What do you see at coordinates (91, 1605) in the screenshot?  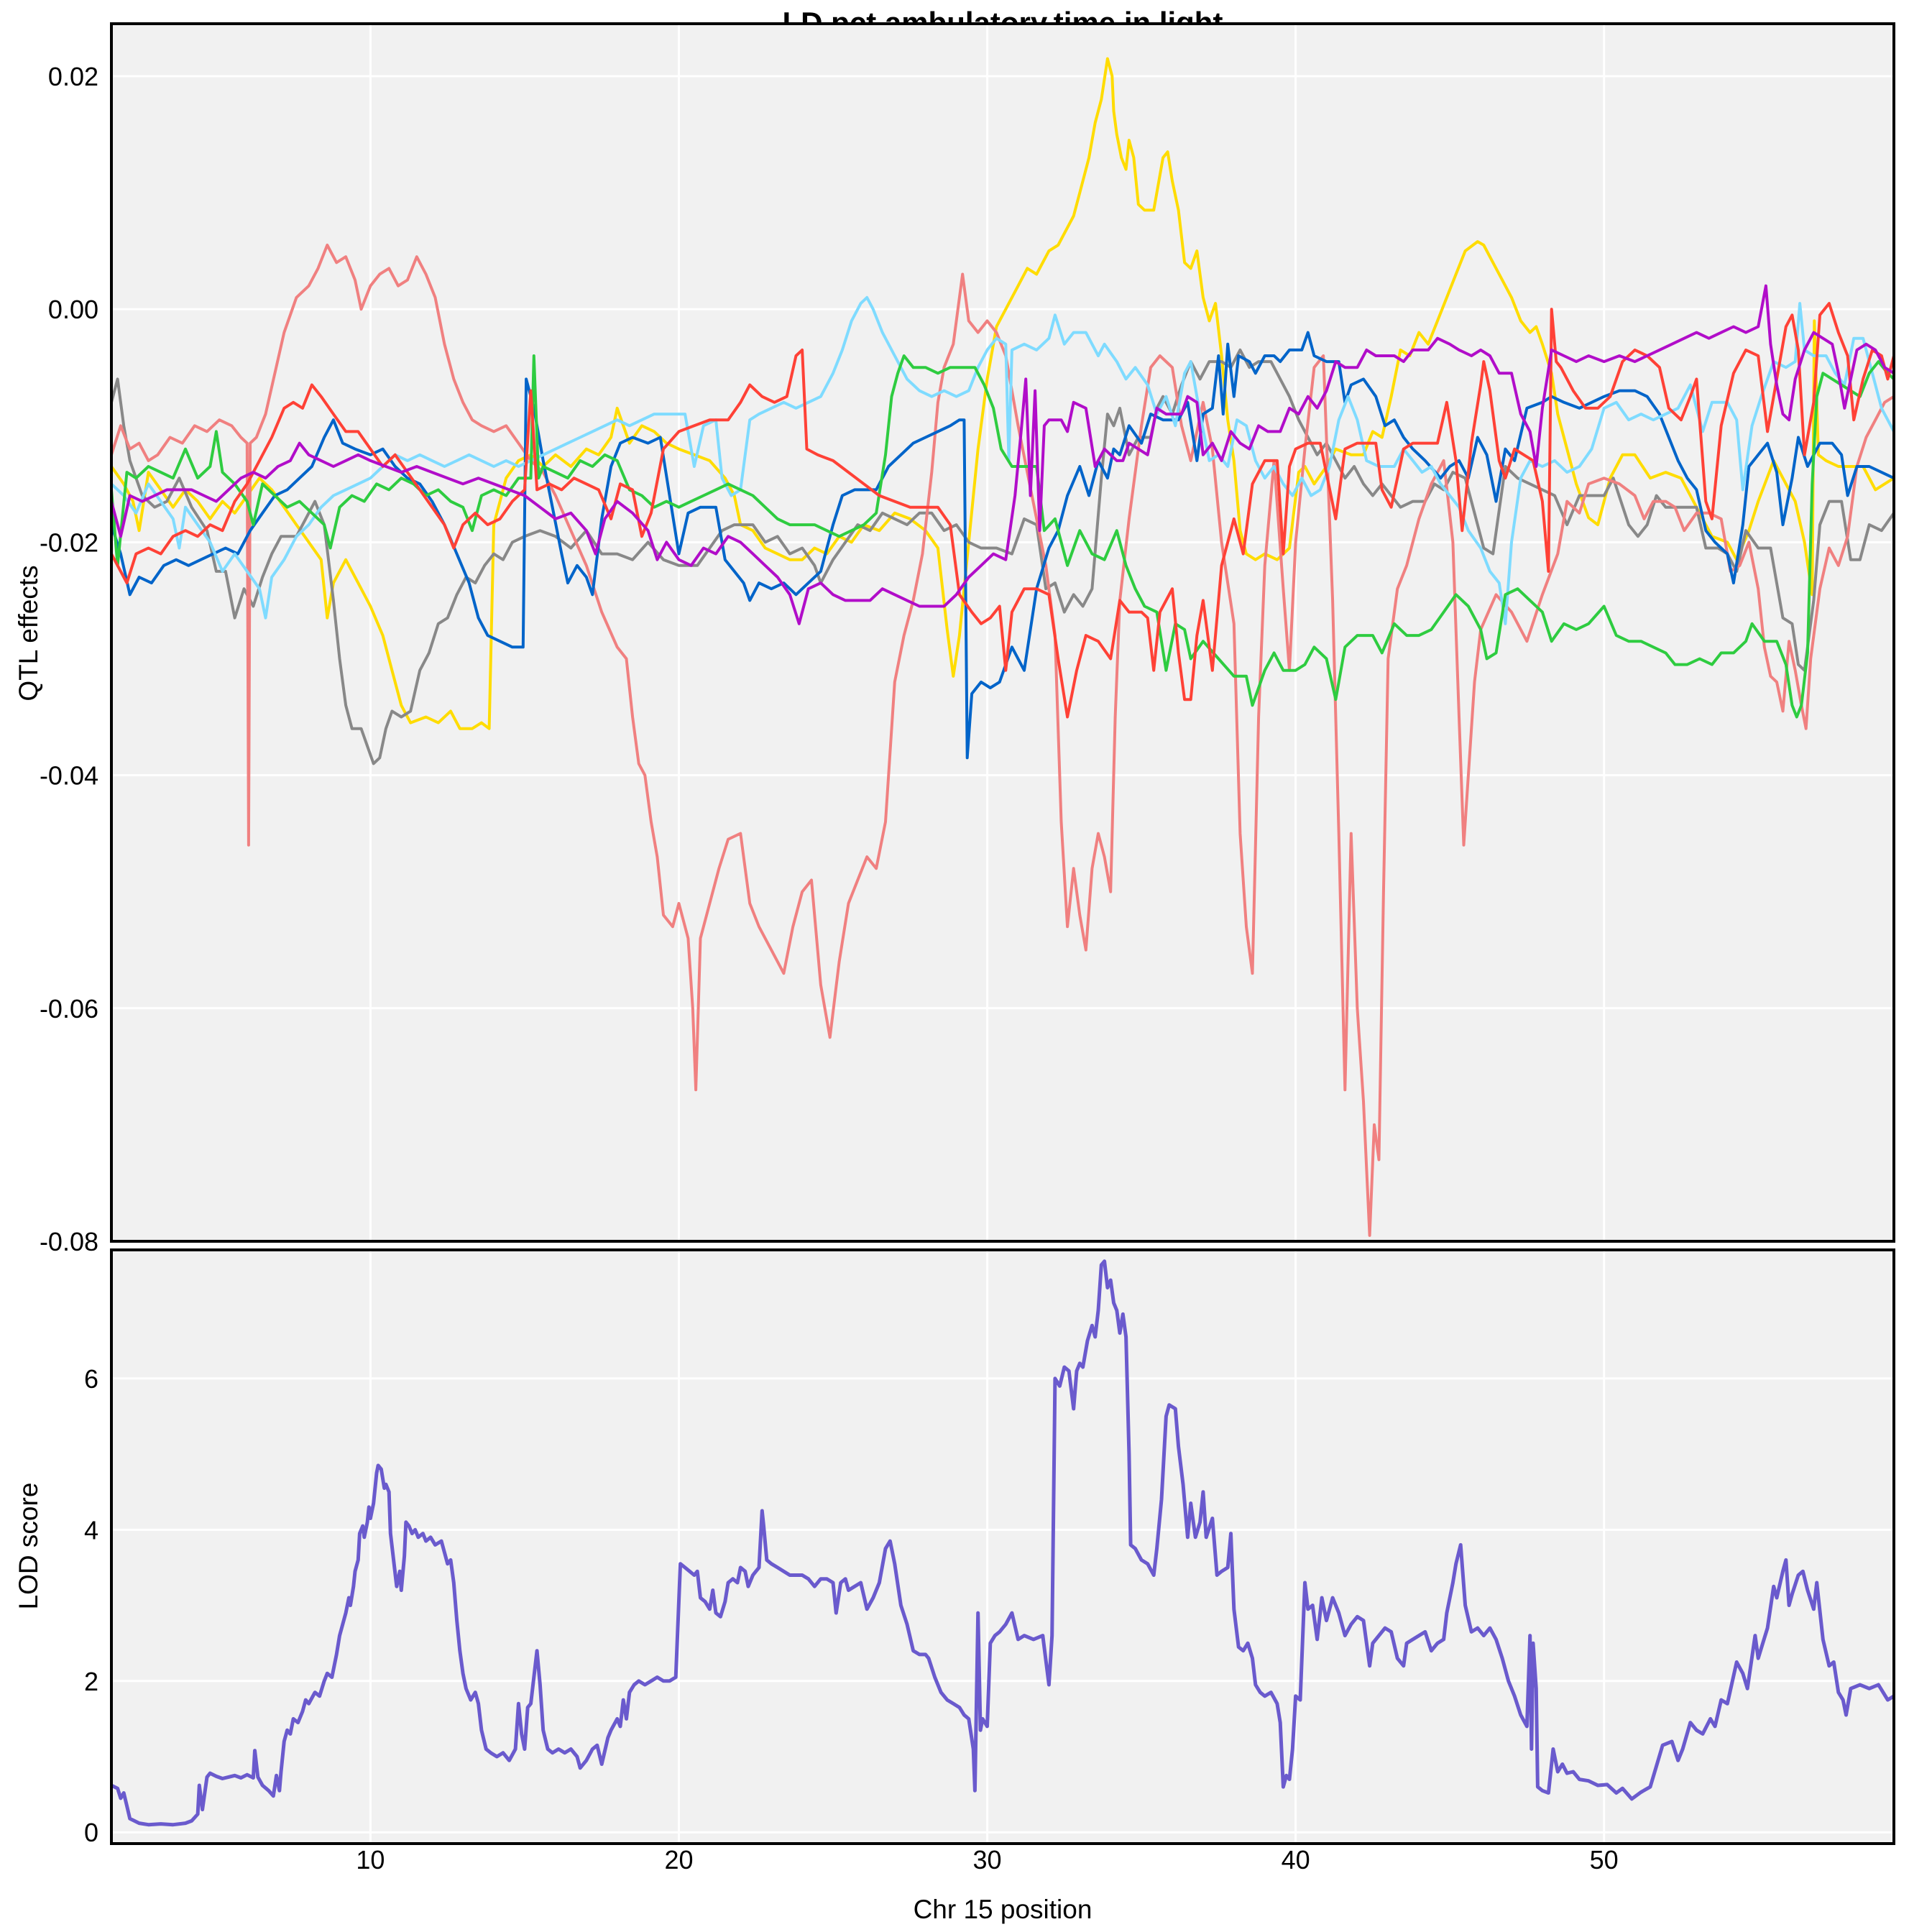 I see `panel-1-ytick-labels: 0 2 4 6` at bounding box center [91, 1605].